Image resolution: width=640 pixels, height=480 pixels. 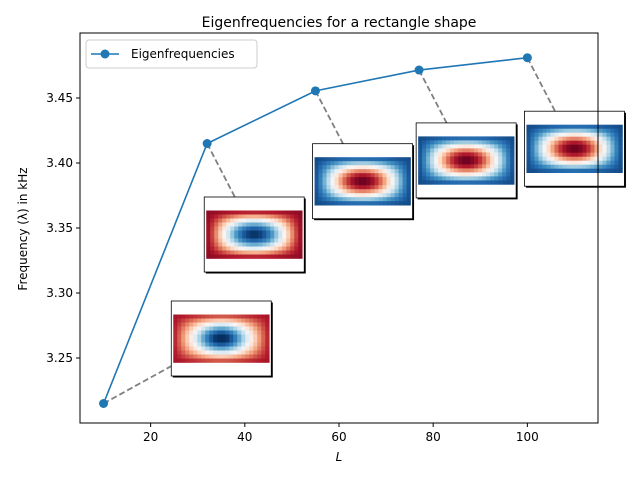 What do you see at coordinates (171, 54) in the screenshot?
I see `legend-frame` at bounding box center [171, 54].